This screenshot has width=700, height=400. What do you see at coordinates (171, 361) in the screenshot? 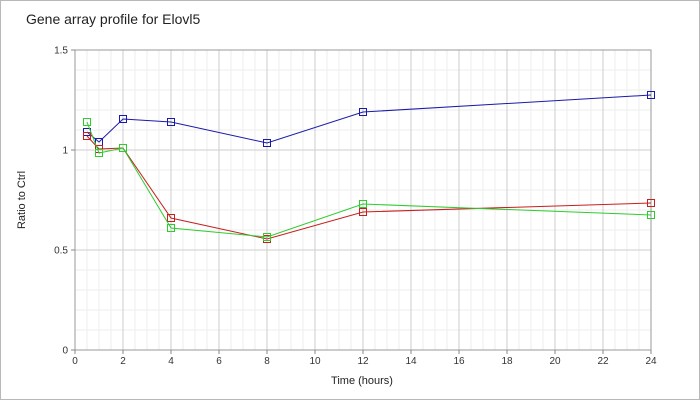
I see `x-tick-label: 4` at bounding box center [171, 361].